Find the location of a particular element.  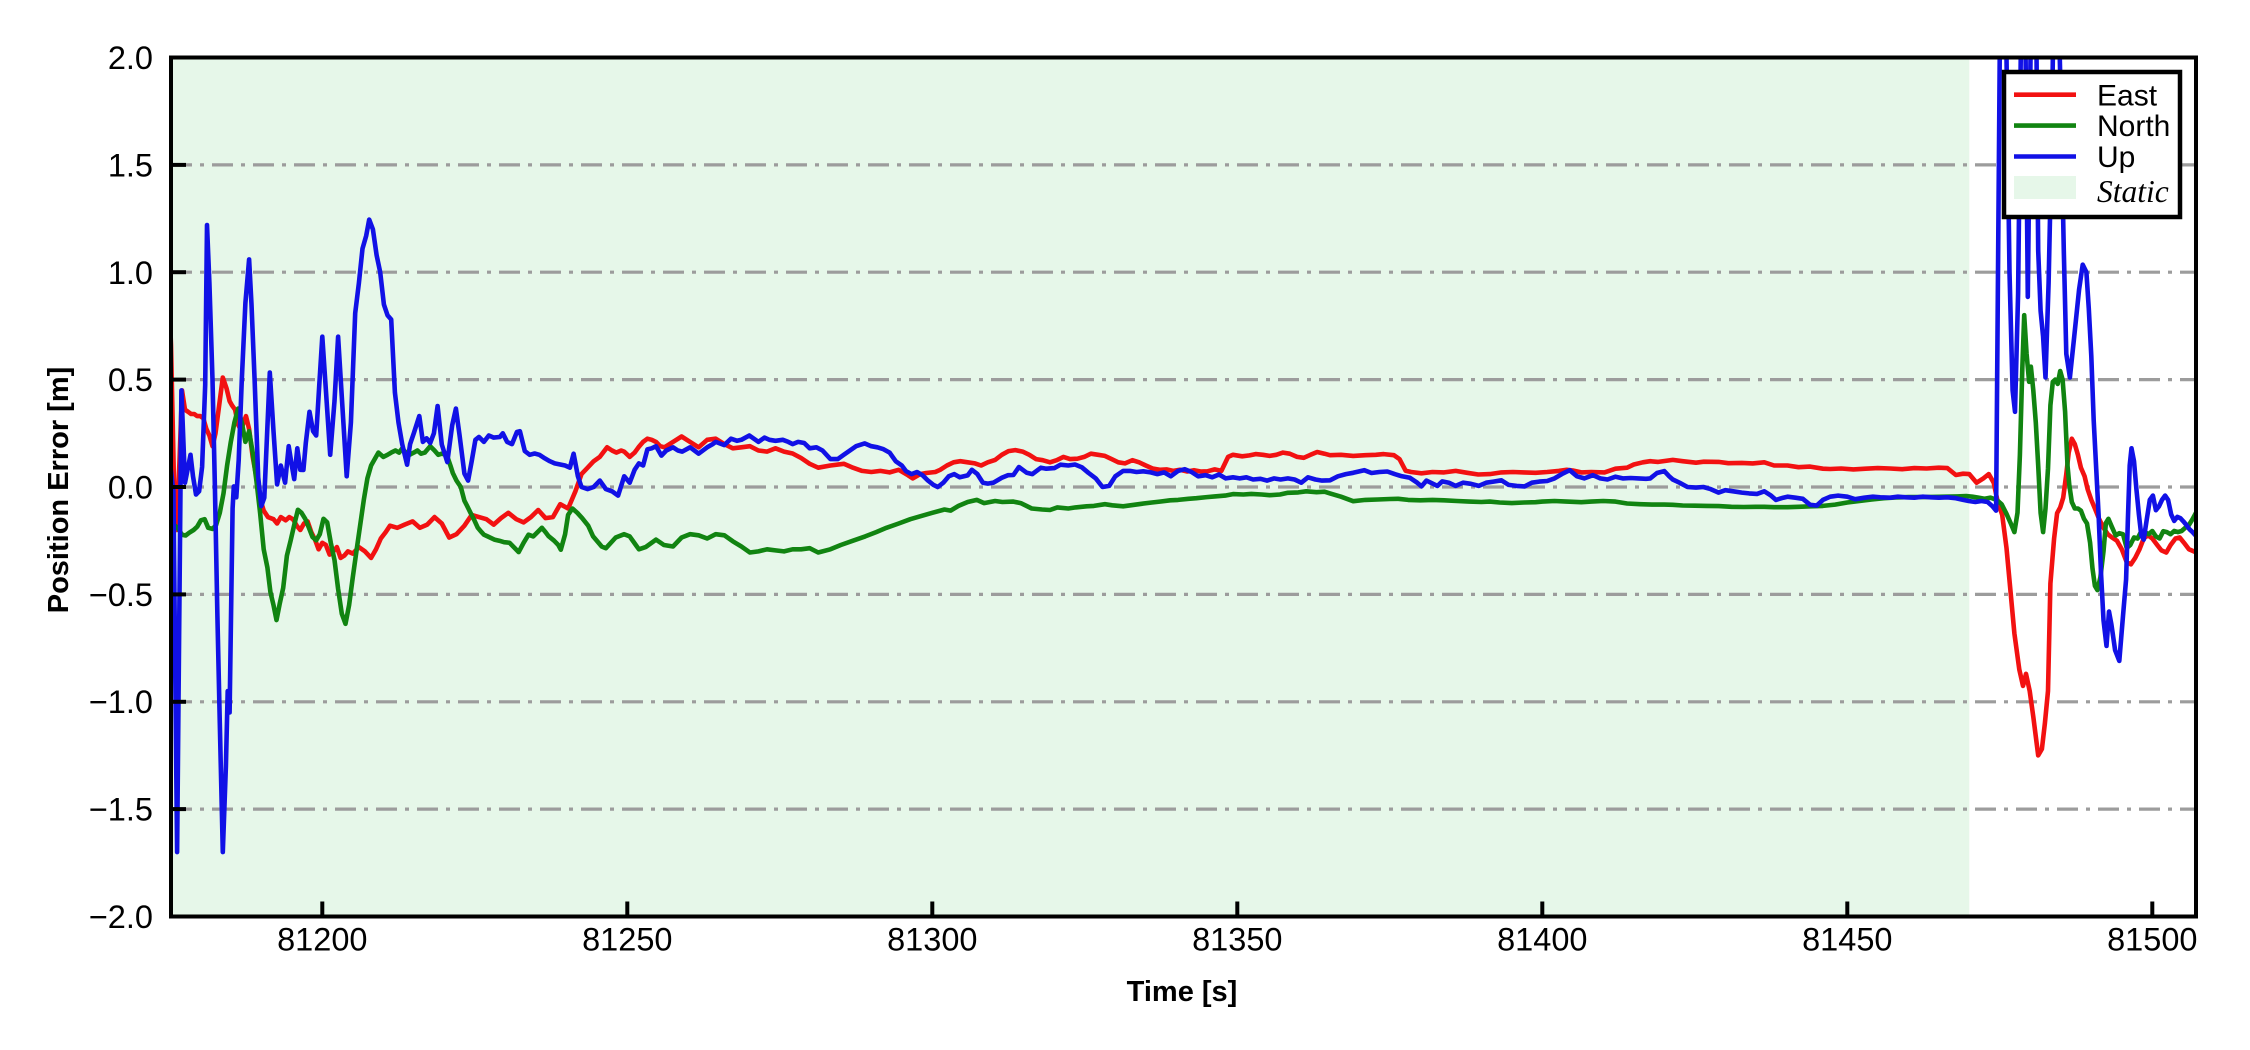

svg-text: −2.0 is located at coordinates (121, 917).